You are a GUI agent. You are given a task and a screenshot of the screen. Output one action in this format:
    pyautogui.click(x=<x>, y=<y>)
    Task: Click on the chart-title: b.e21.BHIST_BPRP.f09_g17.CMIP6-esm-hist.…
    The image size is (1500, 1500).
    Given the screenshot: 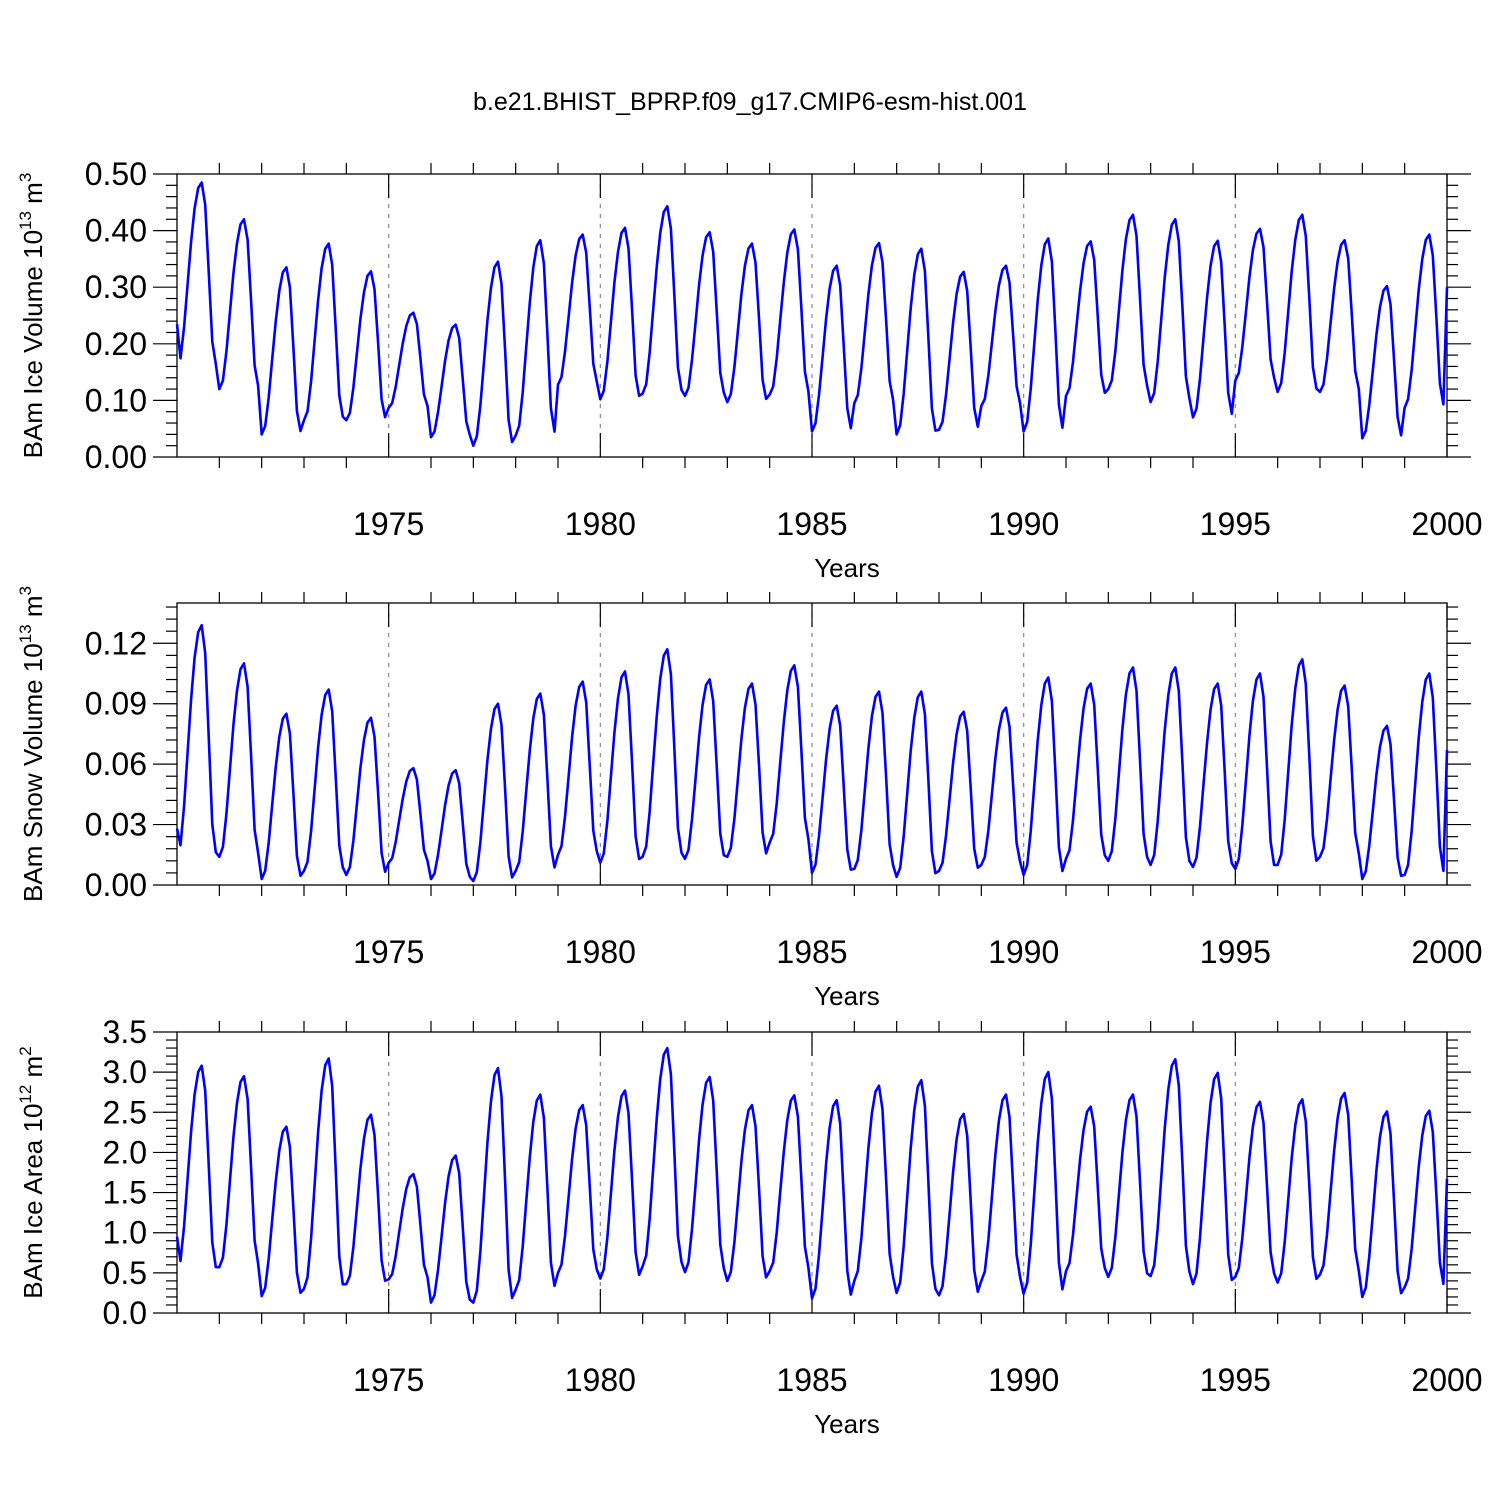 What is the action you would take?
    pyautogui.click(x=750, y=102)
    